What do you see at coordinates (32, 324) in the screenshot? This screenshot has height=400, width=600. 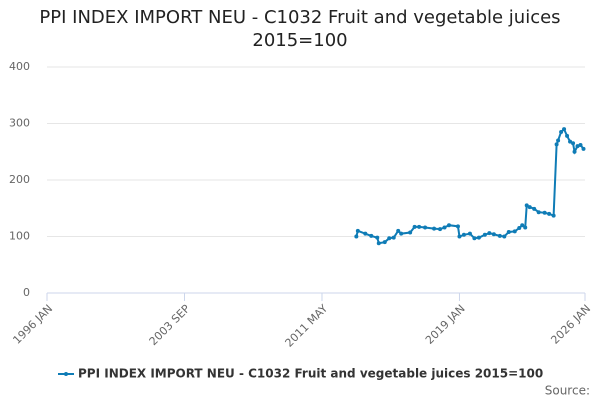 I see `x-tick-label: 1996 JAN` at bounding box center [32, 324].